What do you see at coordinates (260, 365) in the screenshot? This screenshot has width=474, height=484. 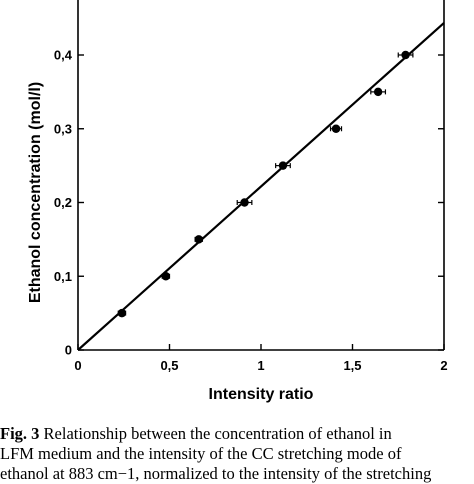 I see `x-tick-label: 1` at bounding box center [260, 365].